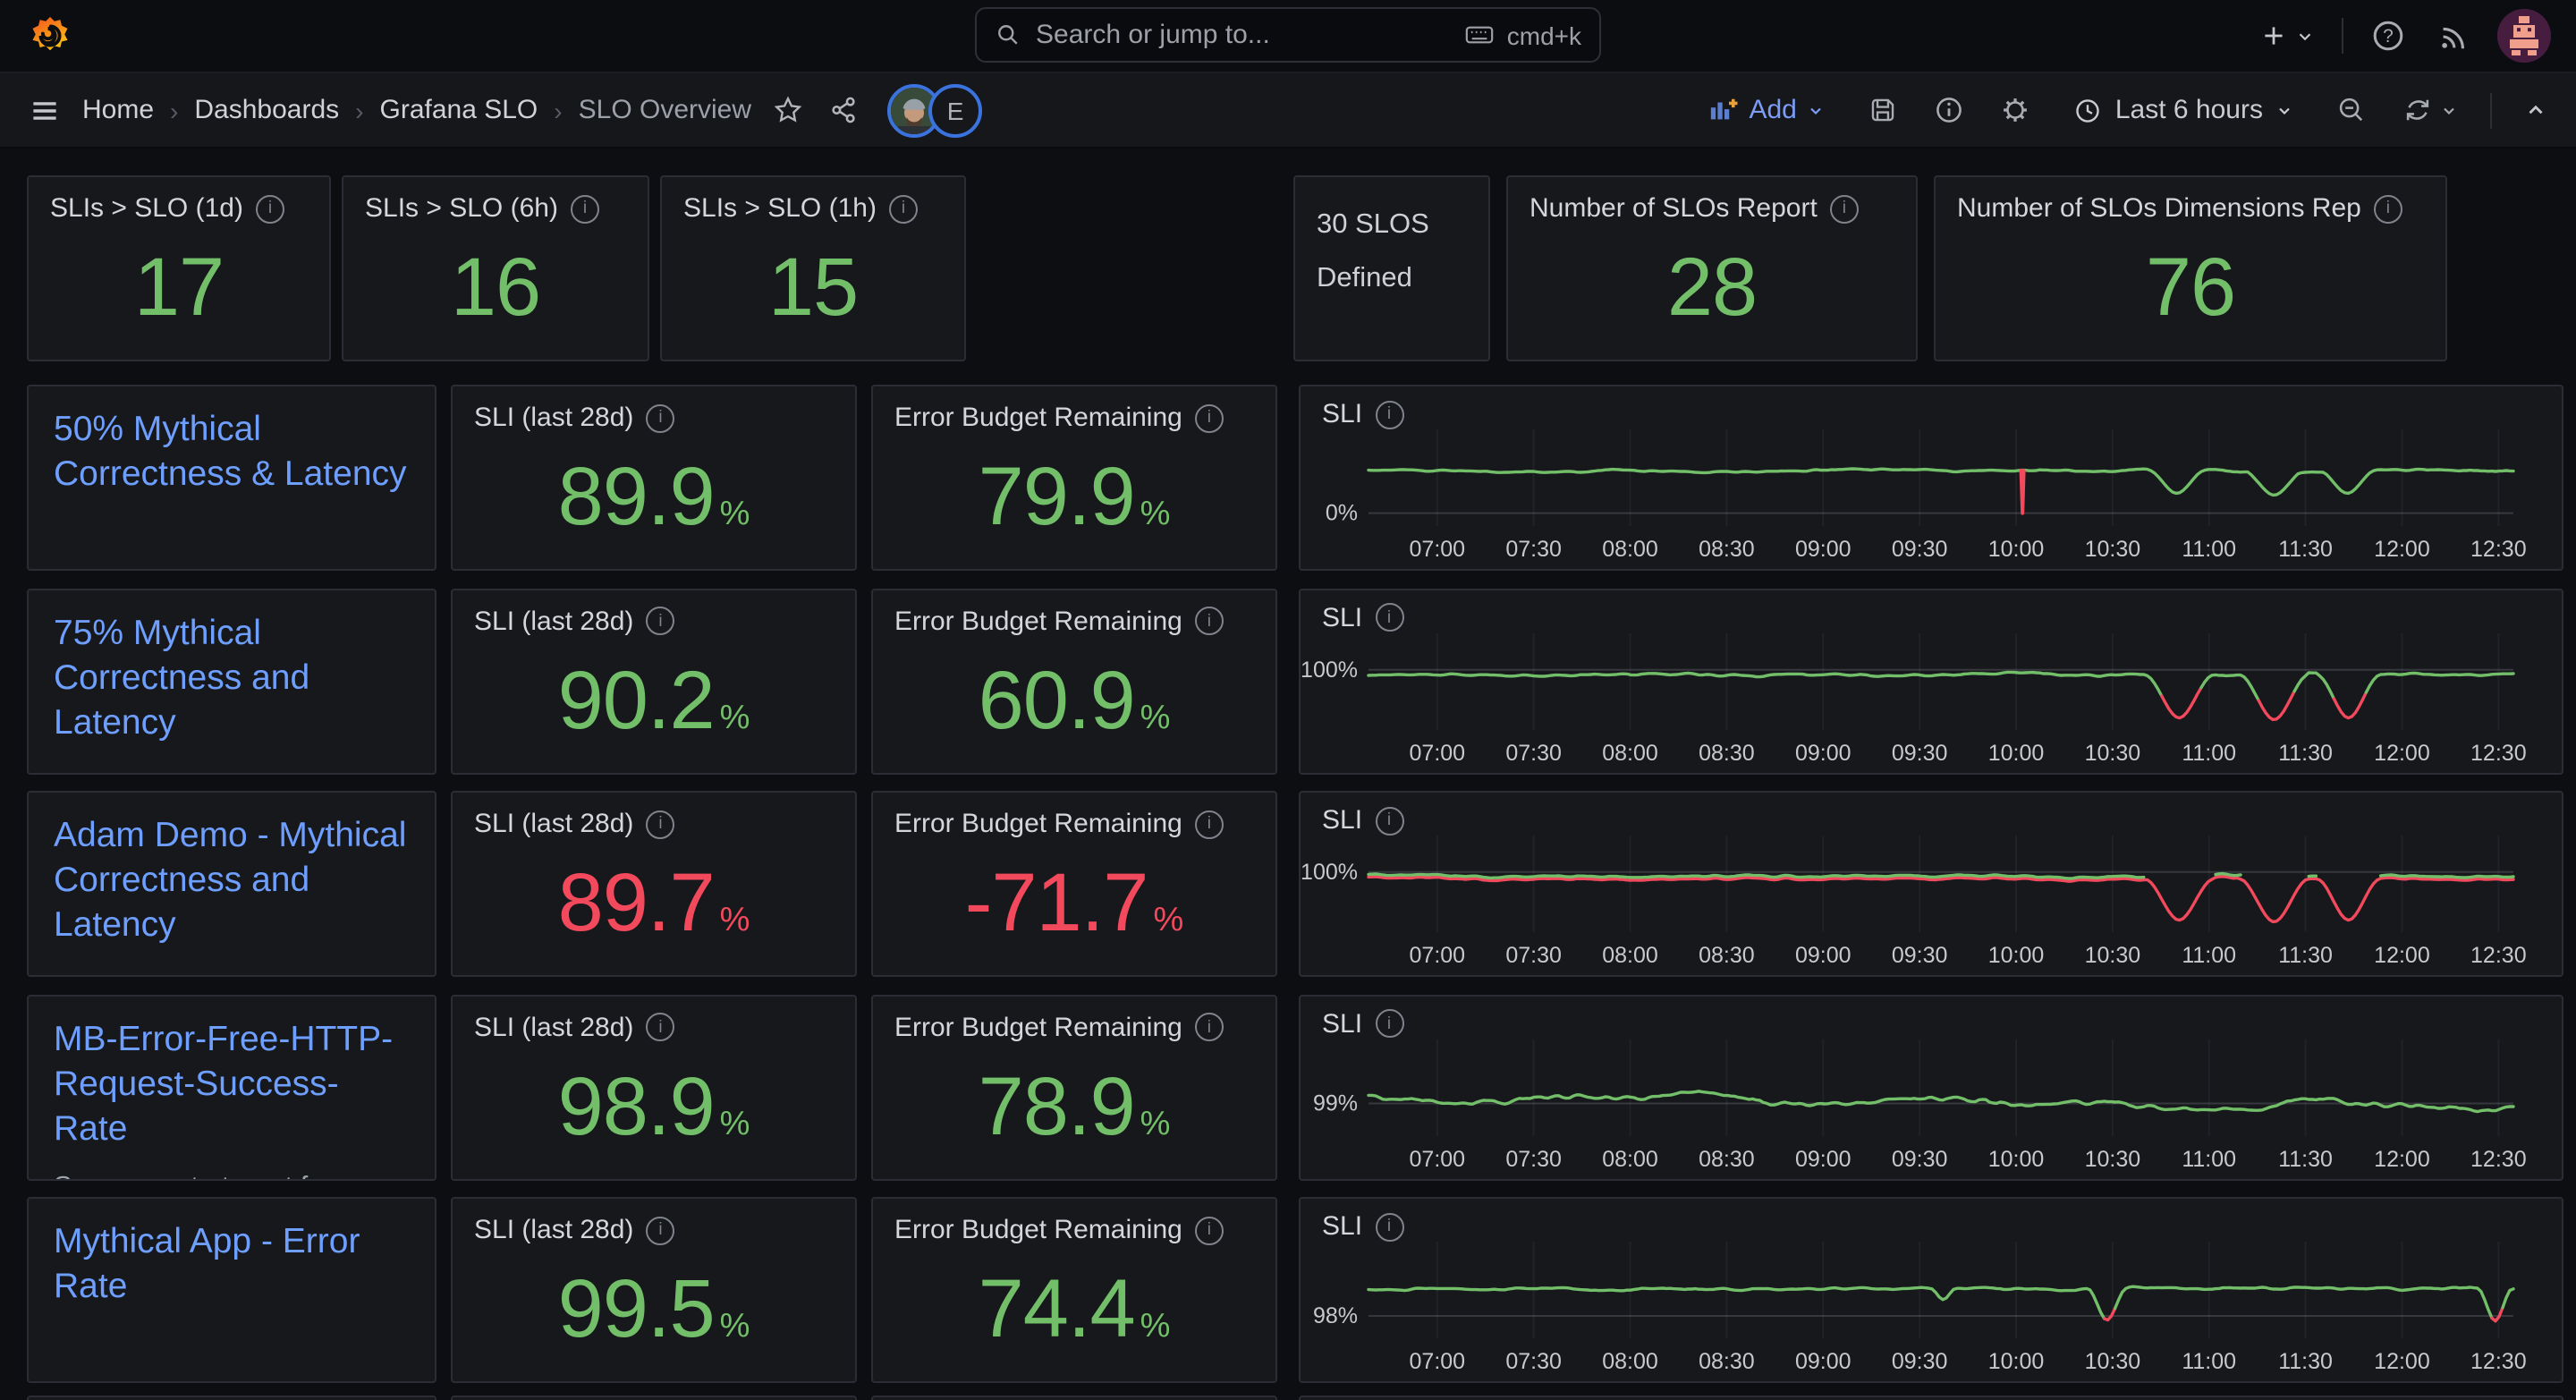  Describe the element at coordinates (1883, 110) in the screenshot. I see `save-dashboard-button` at that location.